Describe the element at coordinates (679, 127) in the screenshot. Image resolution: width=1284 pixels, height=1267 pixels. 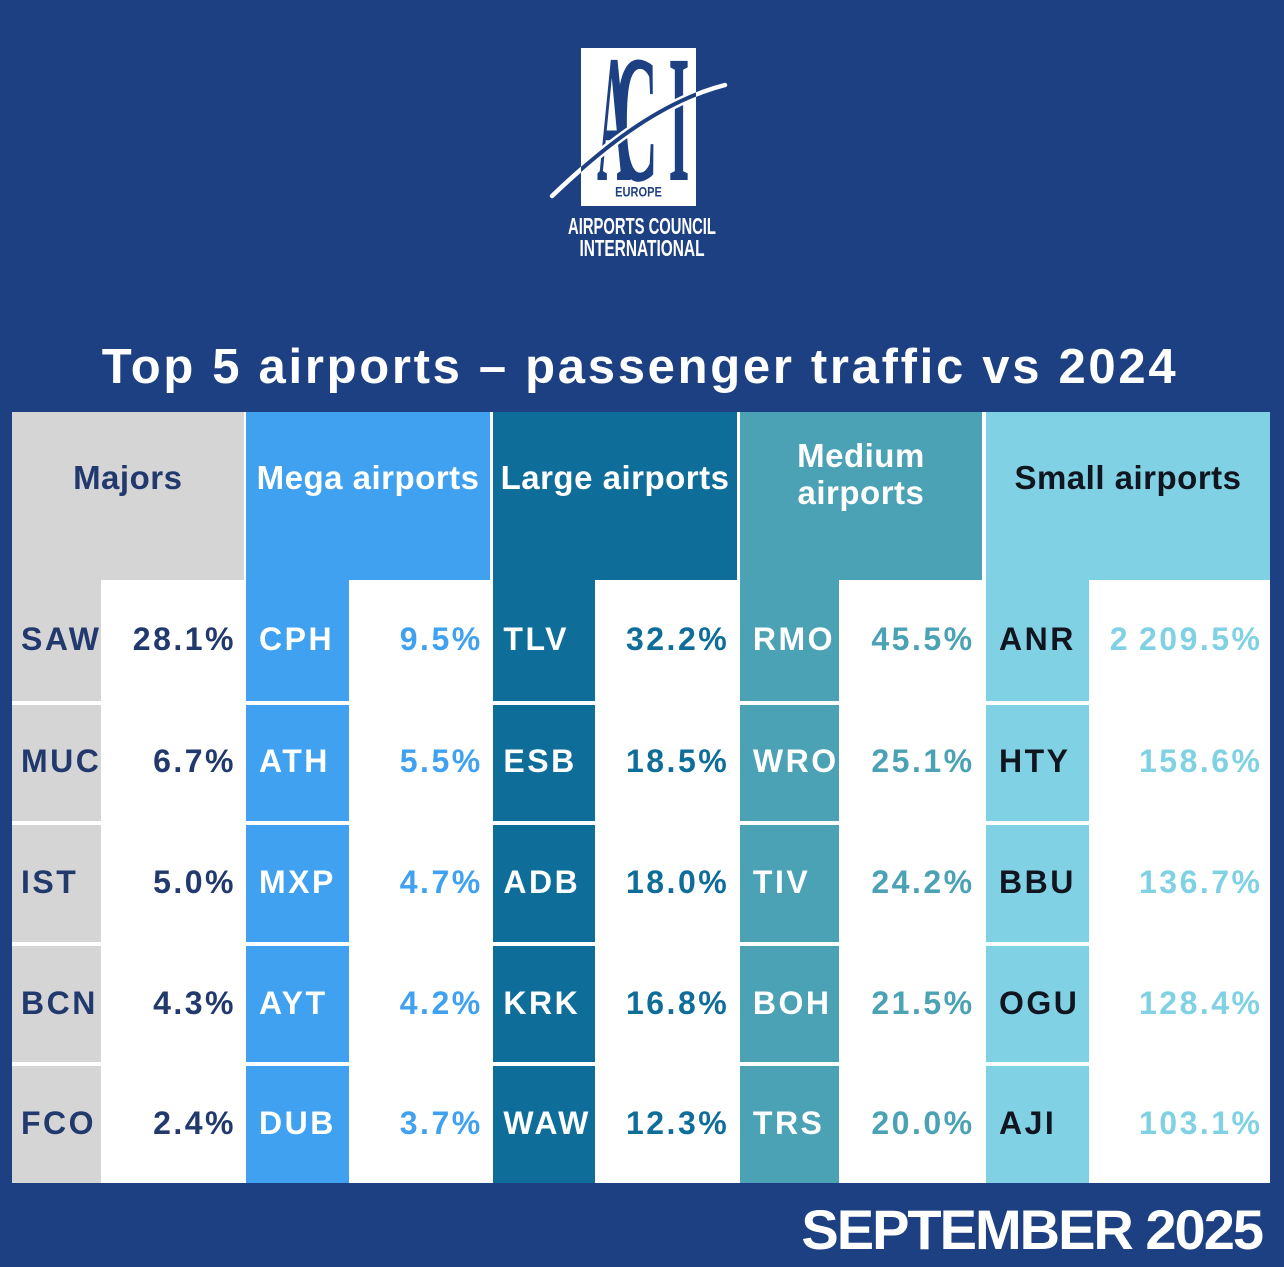
I see `svg-text: I` at that location.